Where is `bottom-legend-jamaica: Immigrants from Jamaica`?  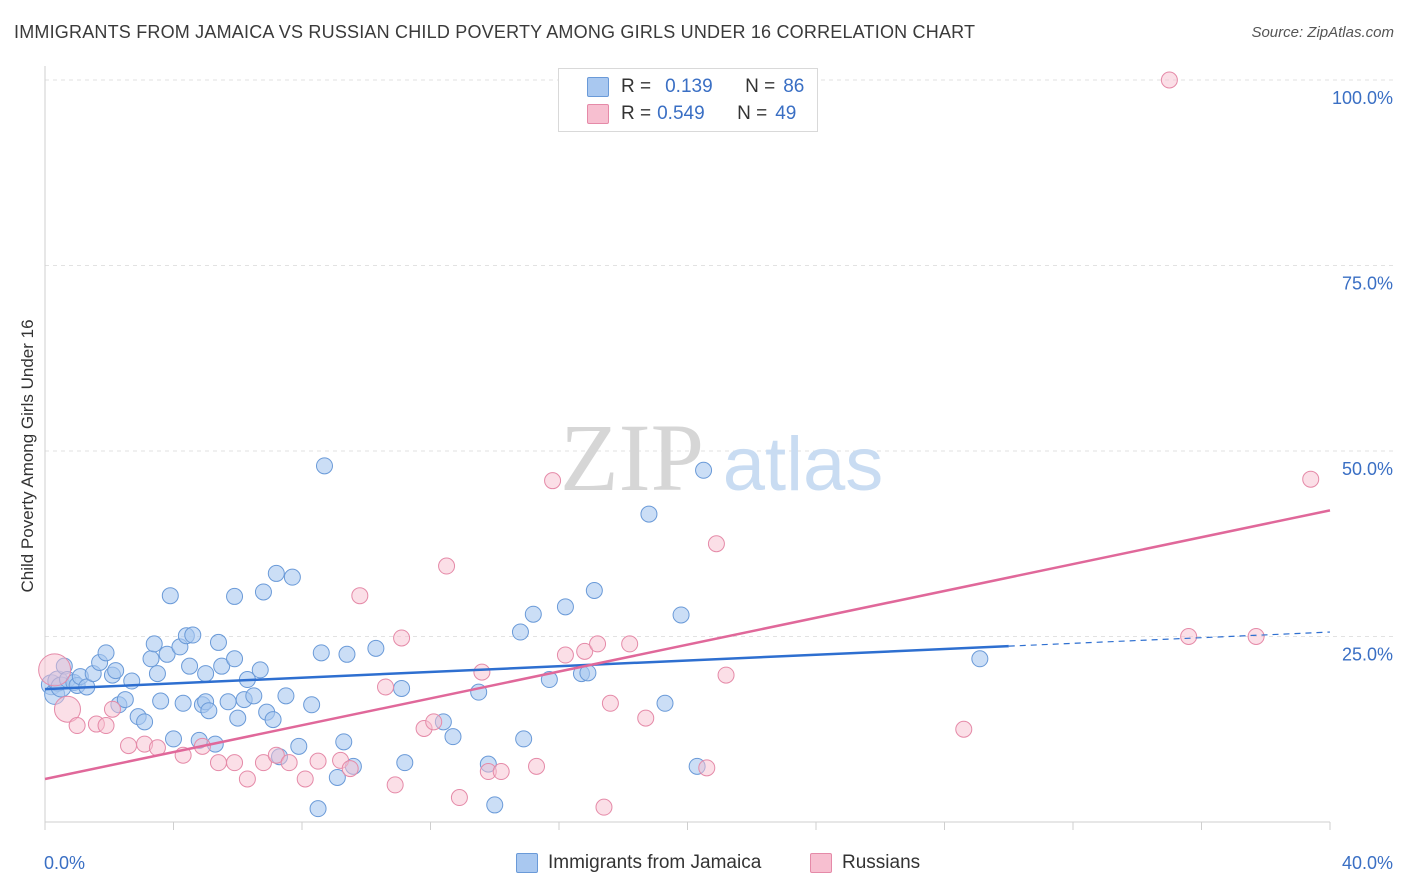
bottom-legend-jamaica: Immigrants from Jamaica is located at coordinates (638, 863).